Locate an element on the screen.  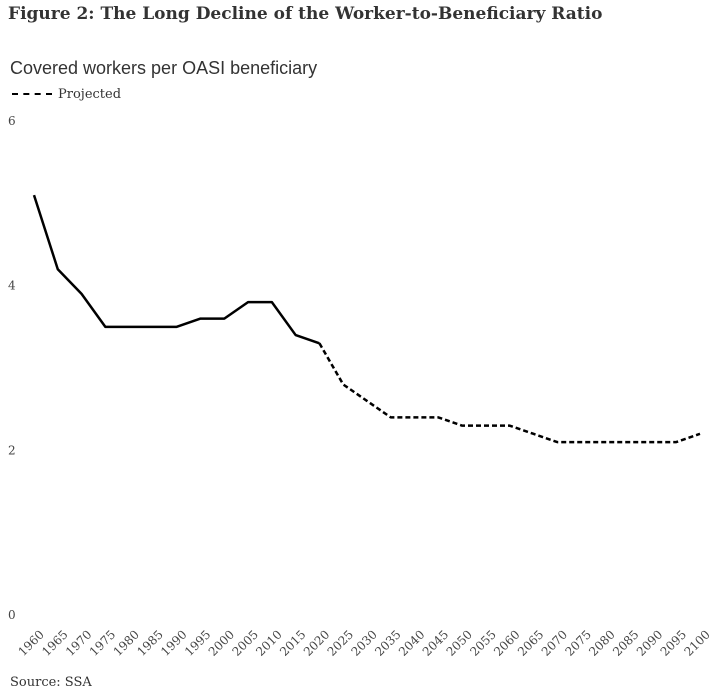
x-tick-label-2040: 2040 is located at coordinates (411, 642).